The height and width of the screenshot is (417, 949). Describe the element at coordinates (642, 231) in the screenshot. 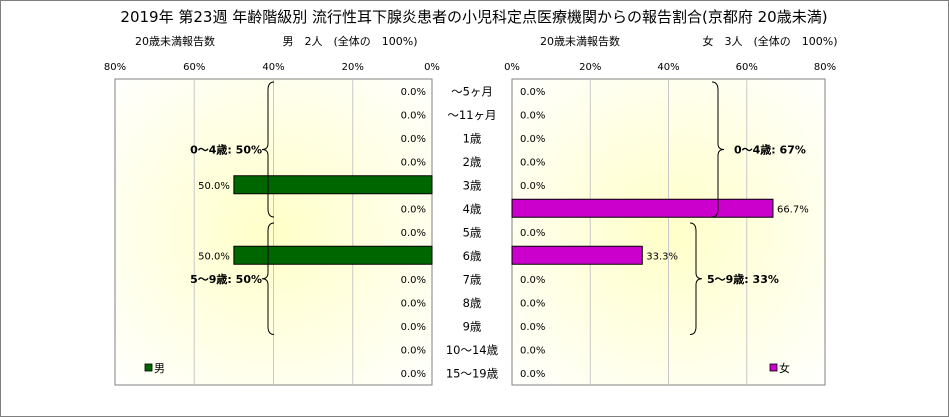

I see `female-bars` at that location.